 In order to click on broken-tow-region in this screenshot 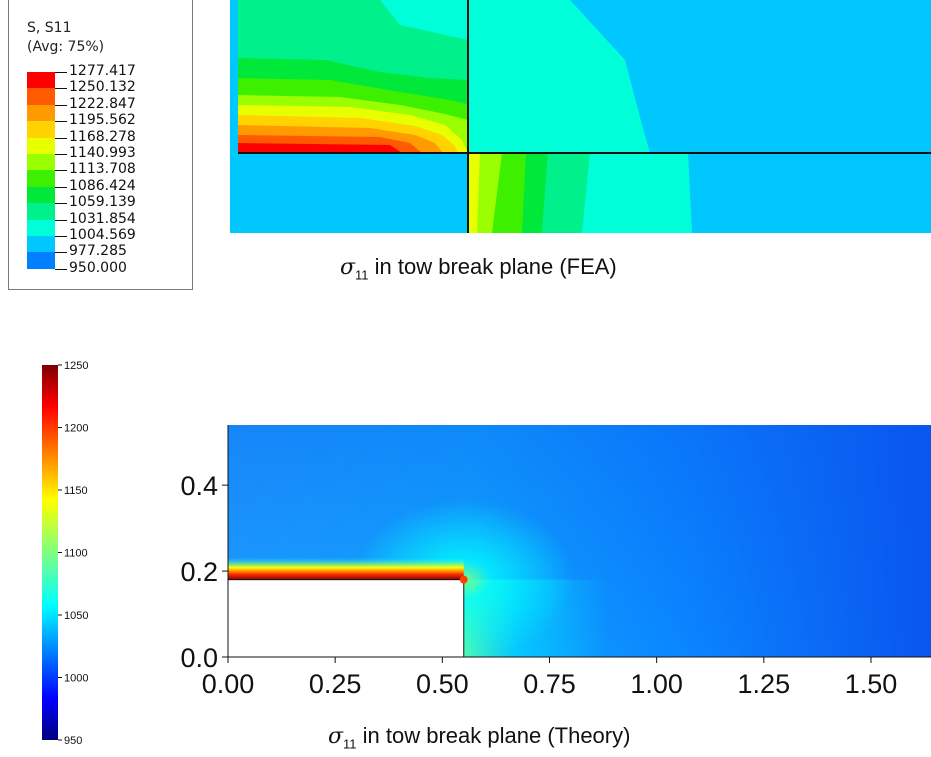, I will do `click(346, 618)`.